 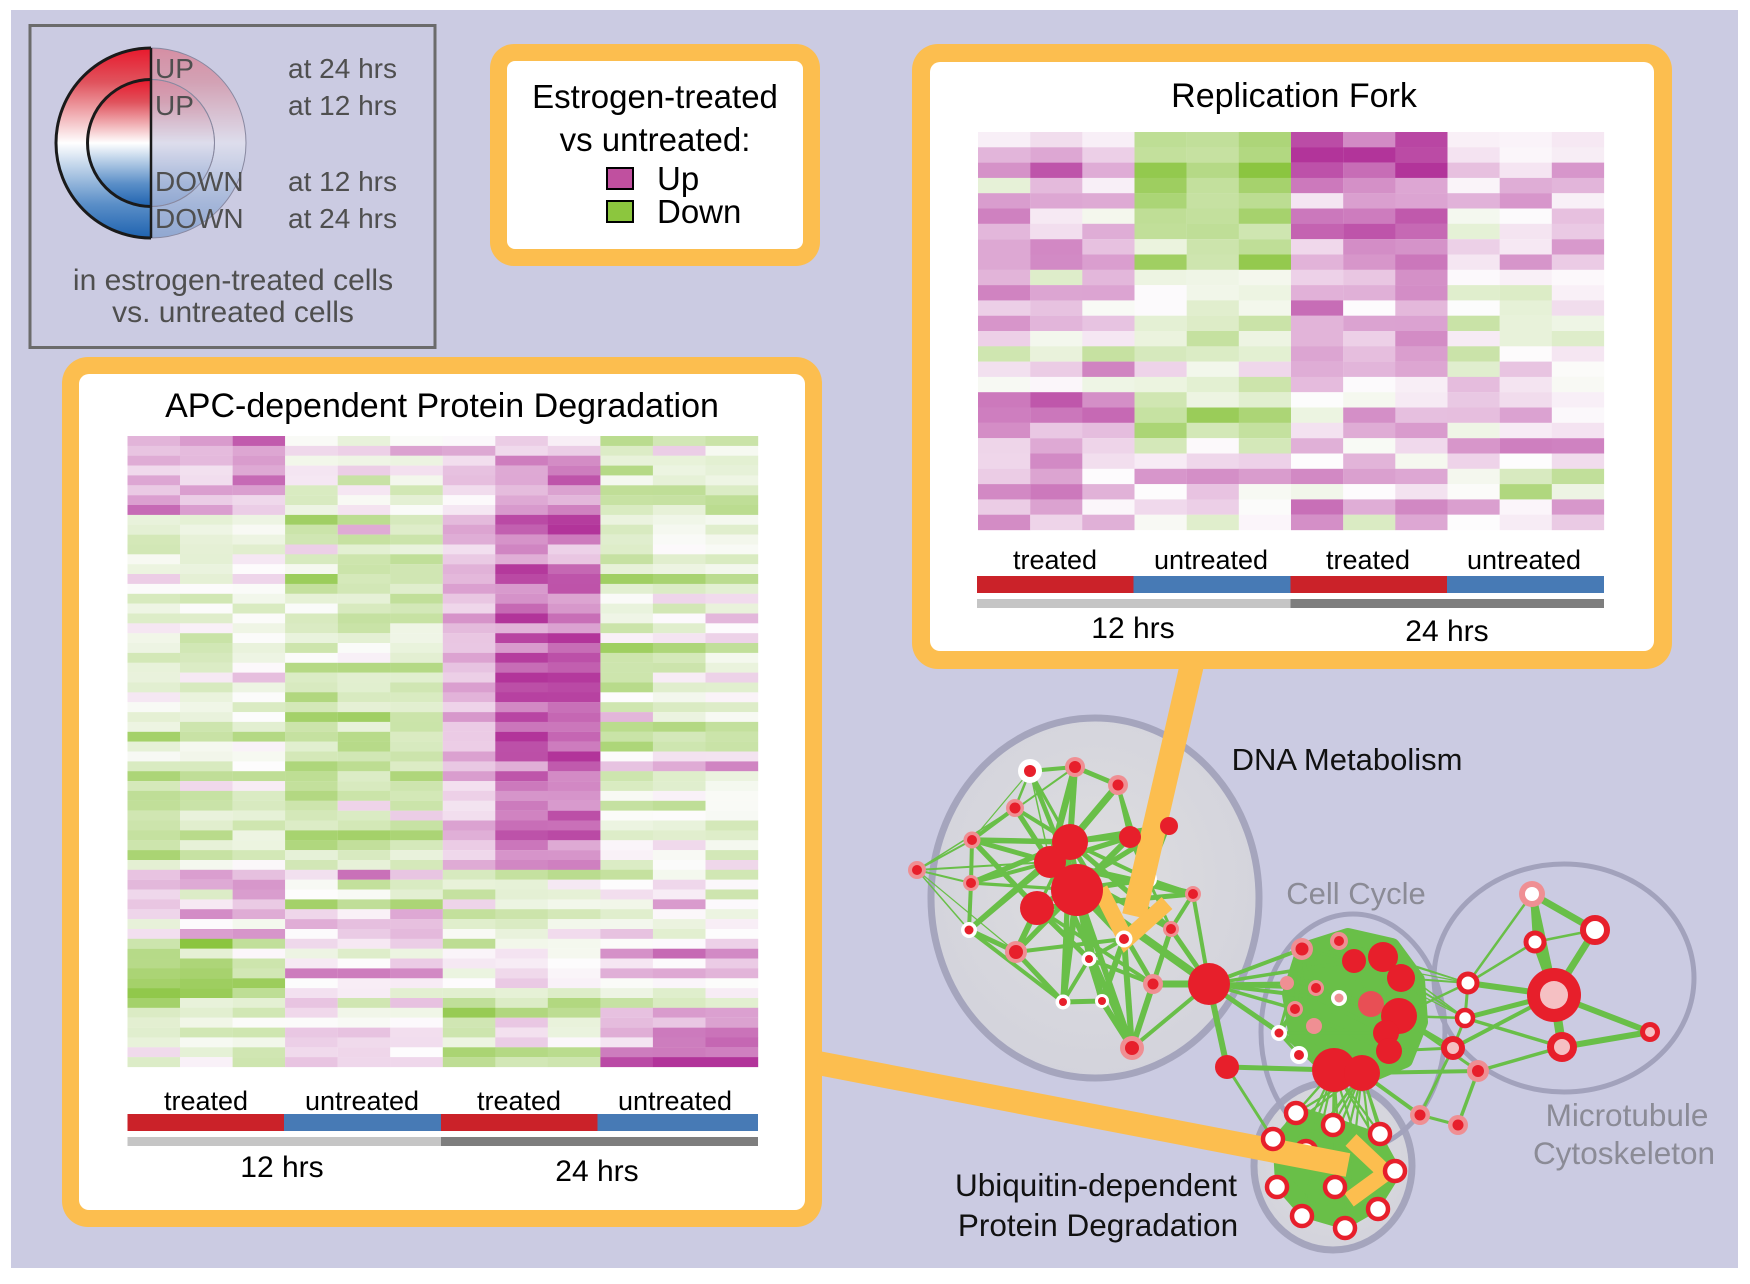 What do you see at coordinates (1098, 1225) in the screenshot?
I see `svg-text: Protein Degradation` at bounding box center [1098, 1225].